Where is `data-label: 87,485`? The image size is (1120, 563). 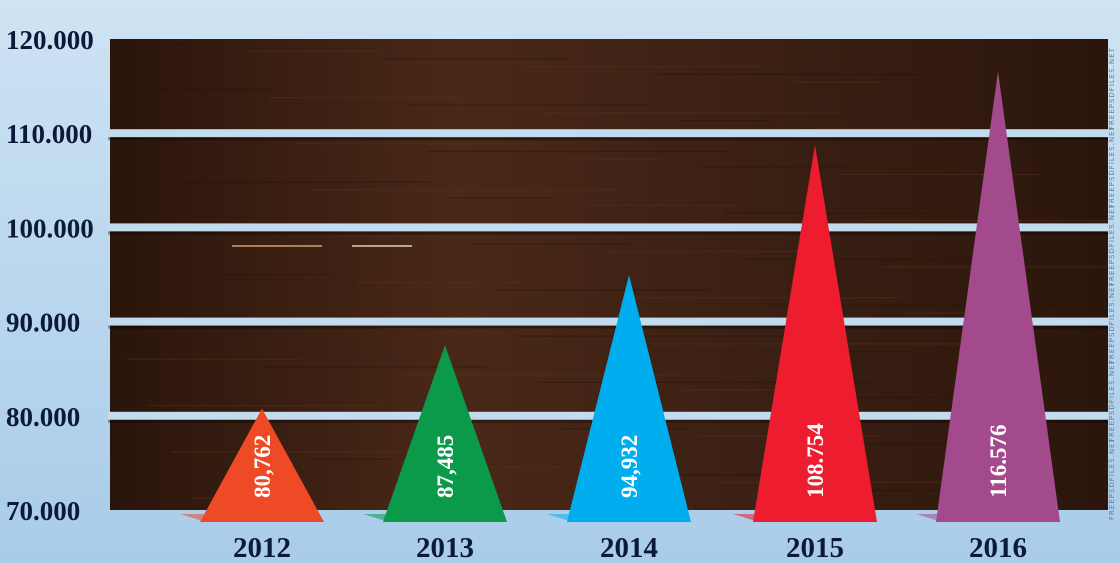
data-label: 87,485 is located at coordinates (445, 466).